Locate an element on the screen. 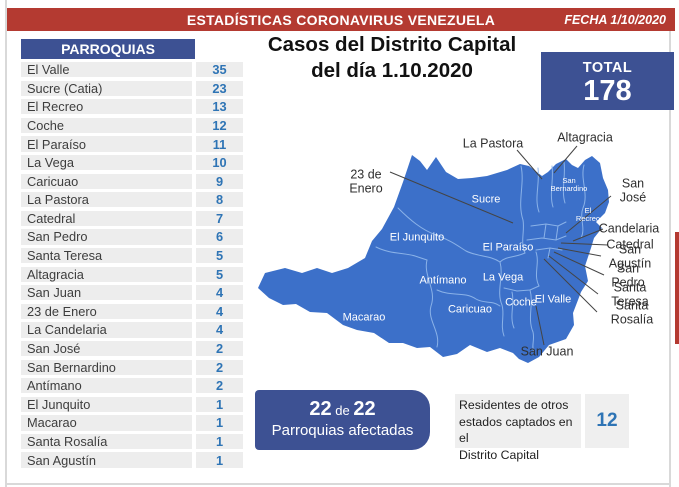 The width and height of the screenshot is (679, 487). affected-count: 22 is located at coordinates (320, 409).